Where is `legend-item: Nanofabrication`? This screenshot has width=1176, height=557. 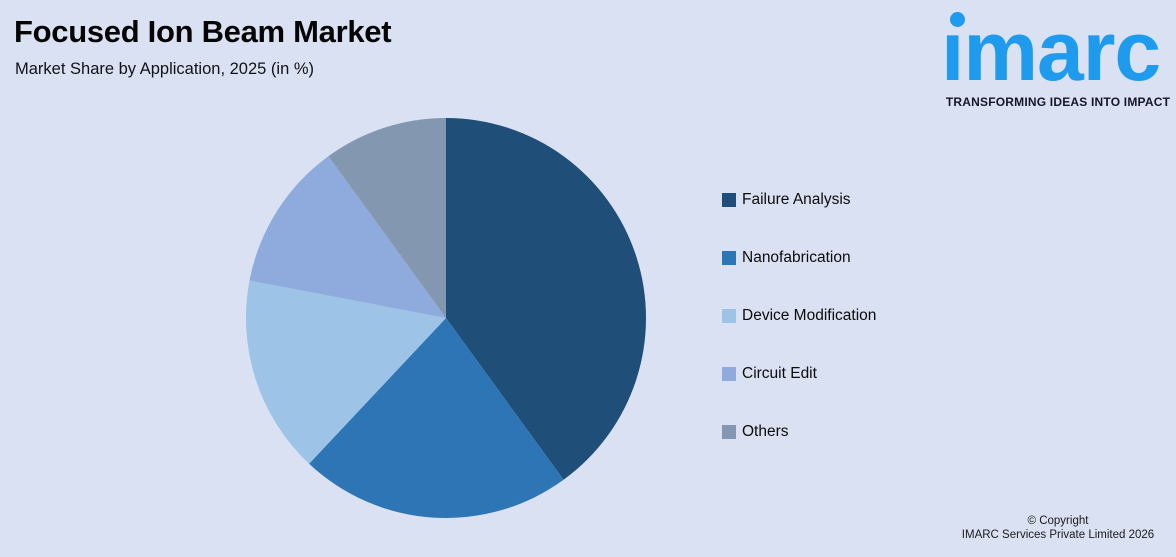 legend-item: Nanofabrication is located at coordinates (799, 258).